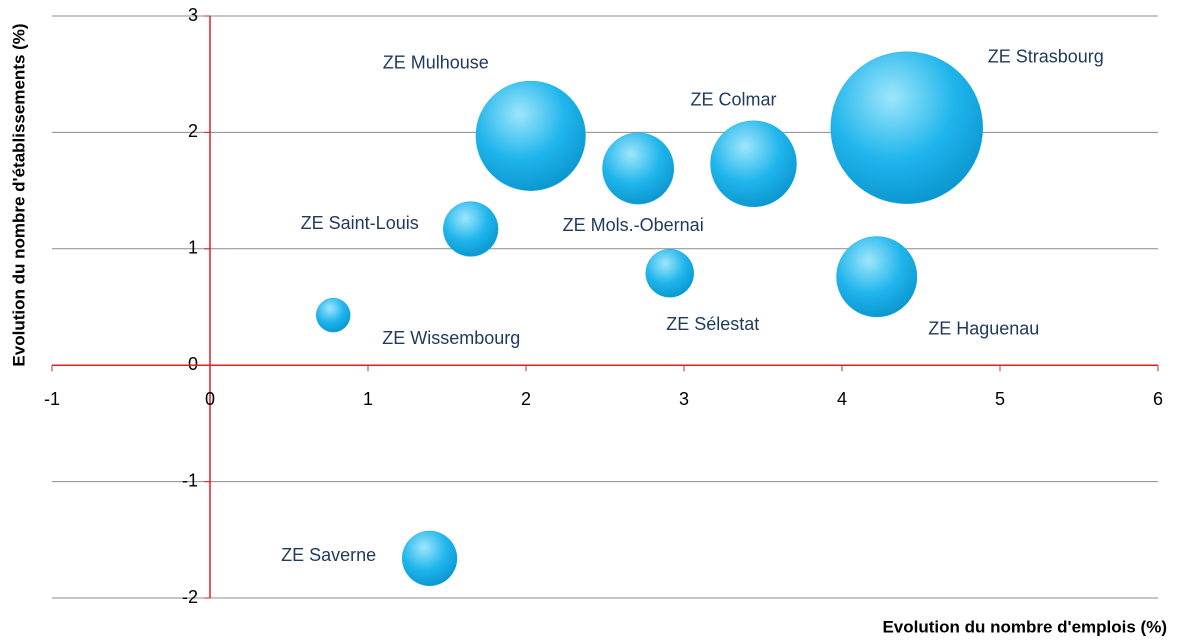  Describe the element at coordinates (193, 364) in the screenshot. I see `y-tick-label: 0` at that location.